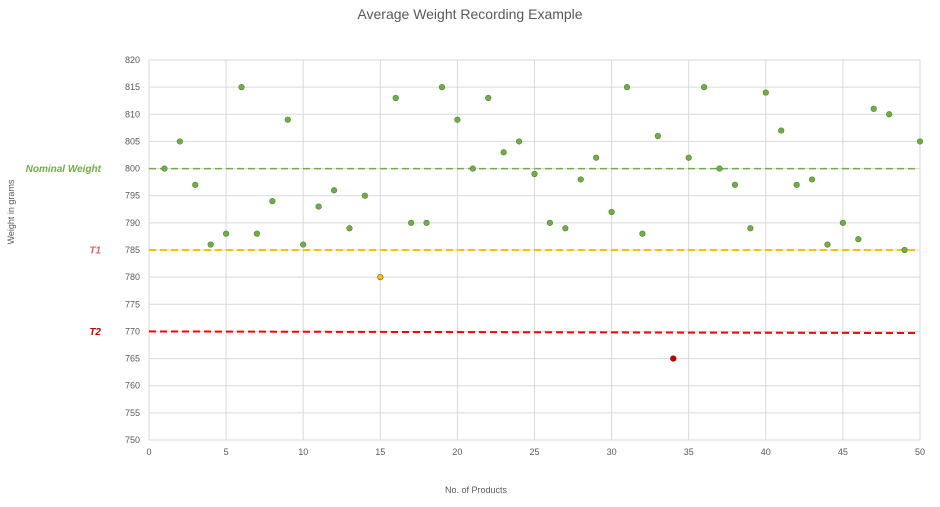  Describe the element at coordinates (533, 332) in the screenshot. I see `reference-line-t2` at that location.